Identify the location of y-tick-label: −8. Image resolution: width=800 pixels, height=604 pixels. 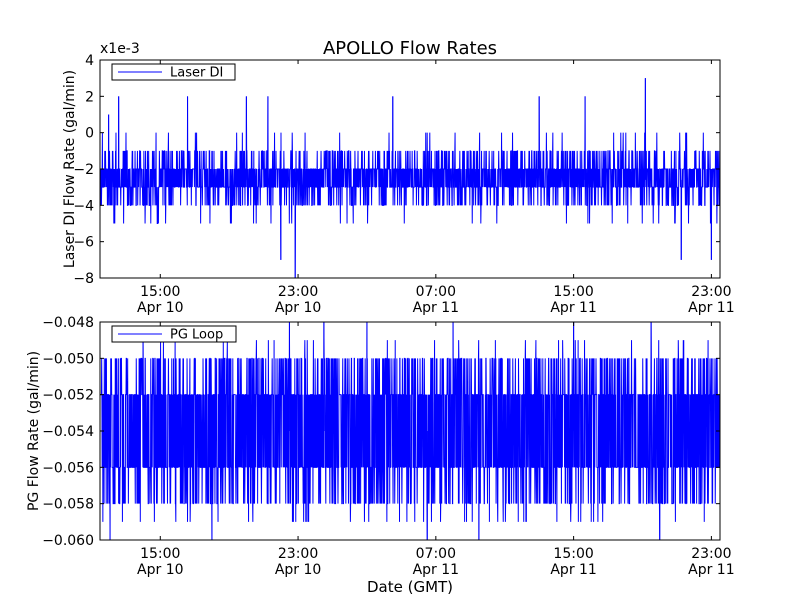
(83, 279).